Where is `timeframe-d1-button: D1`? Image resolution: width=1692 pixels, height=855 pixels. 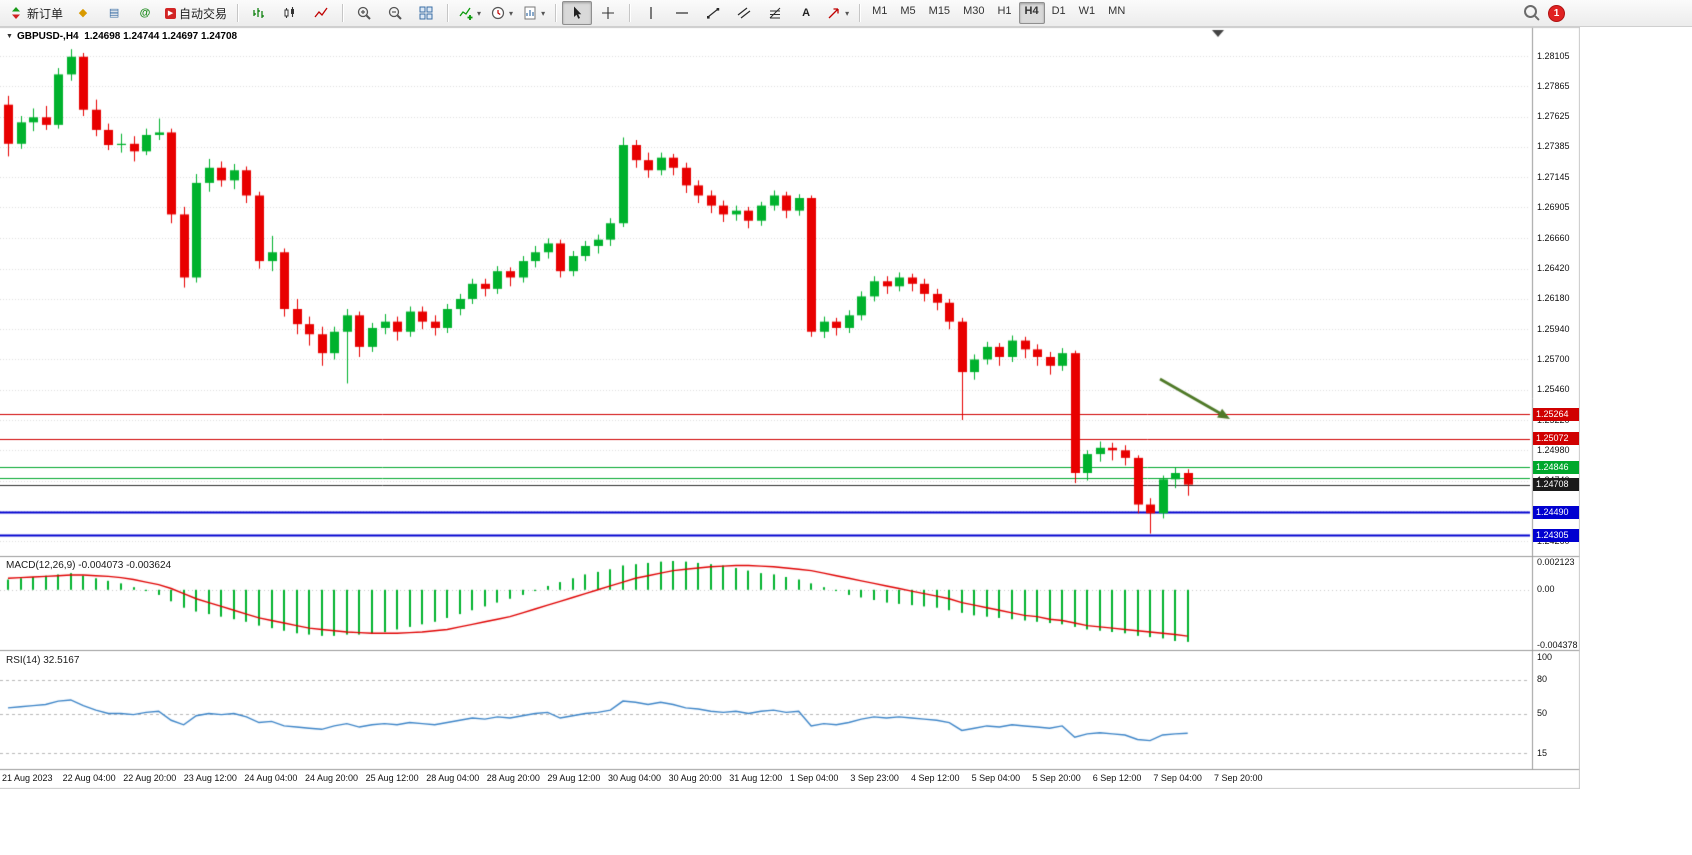
timeframe-d1-button: D1 is located at coordinates (1058, 11).